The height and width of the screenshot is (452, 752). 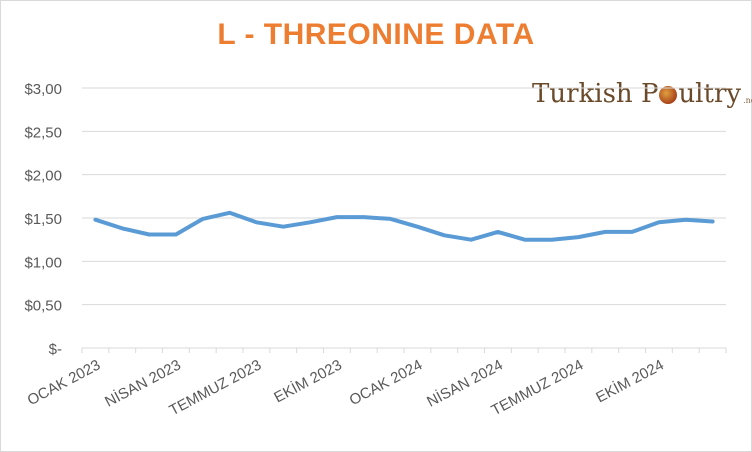 I want to click on x-tick-label: TEMMUZ 2024, so click(x=538, y=388).